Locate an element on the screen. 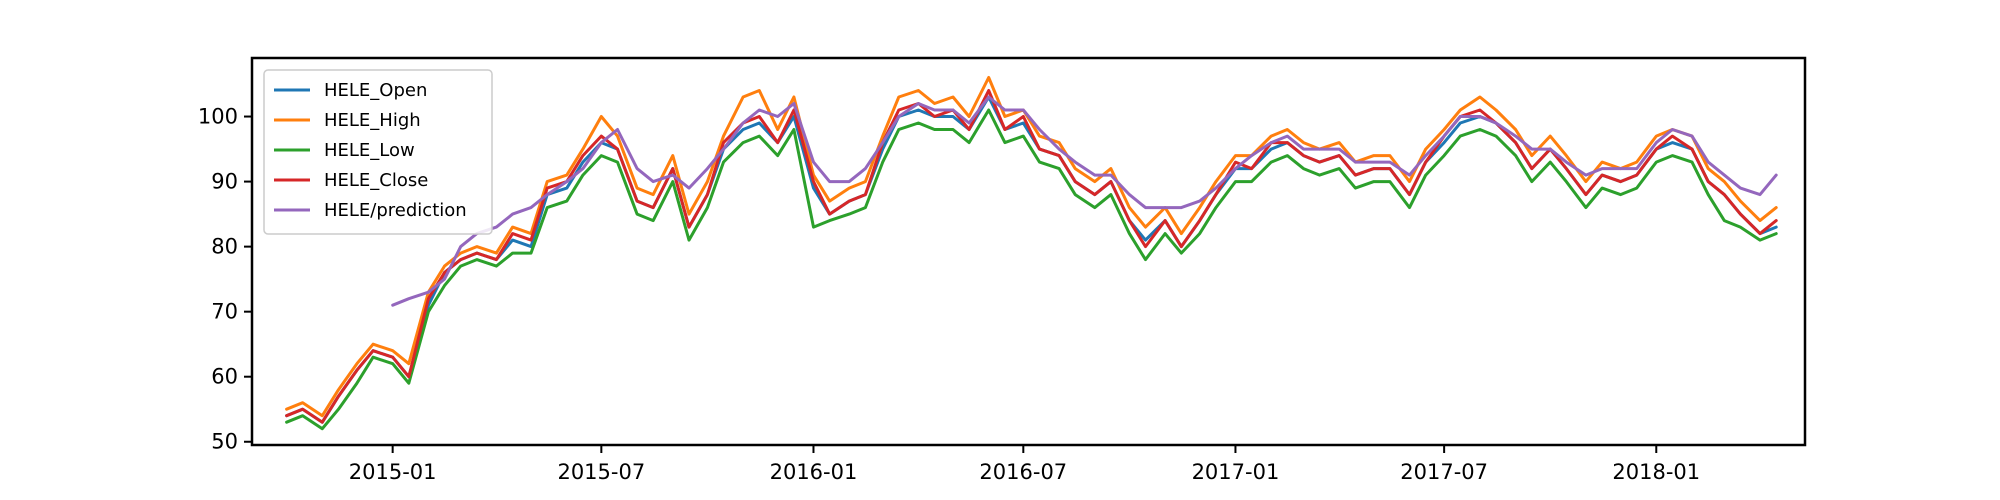 The height and width of the screenshot is (500, 2000). x-tick-label: 2016-07 is located at coordinates (1023, 472).